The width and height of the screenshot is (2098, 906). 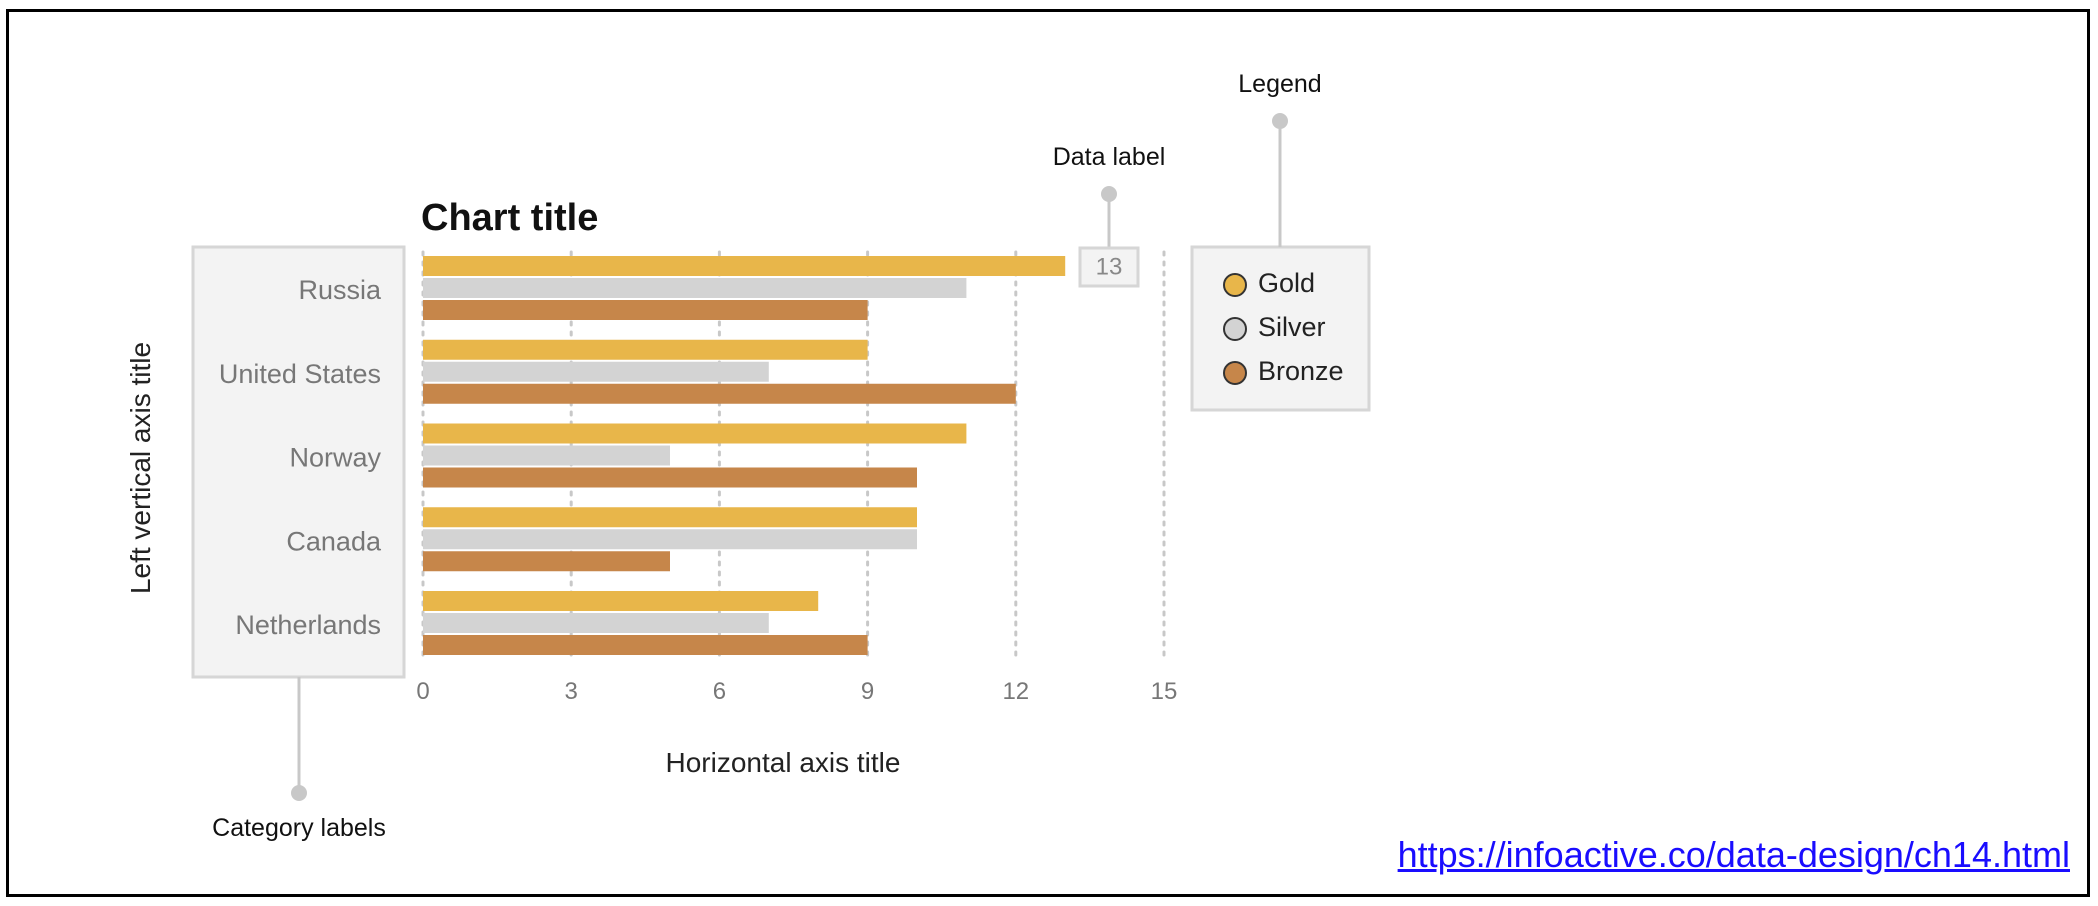 I want to click on x-tick-label: 3, so click(x=571, y=691).